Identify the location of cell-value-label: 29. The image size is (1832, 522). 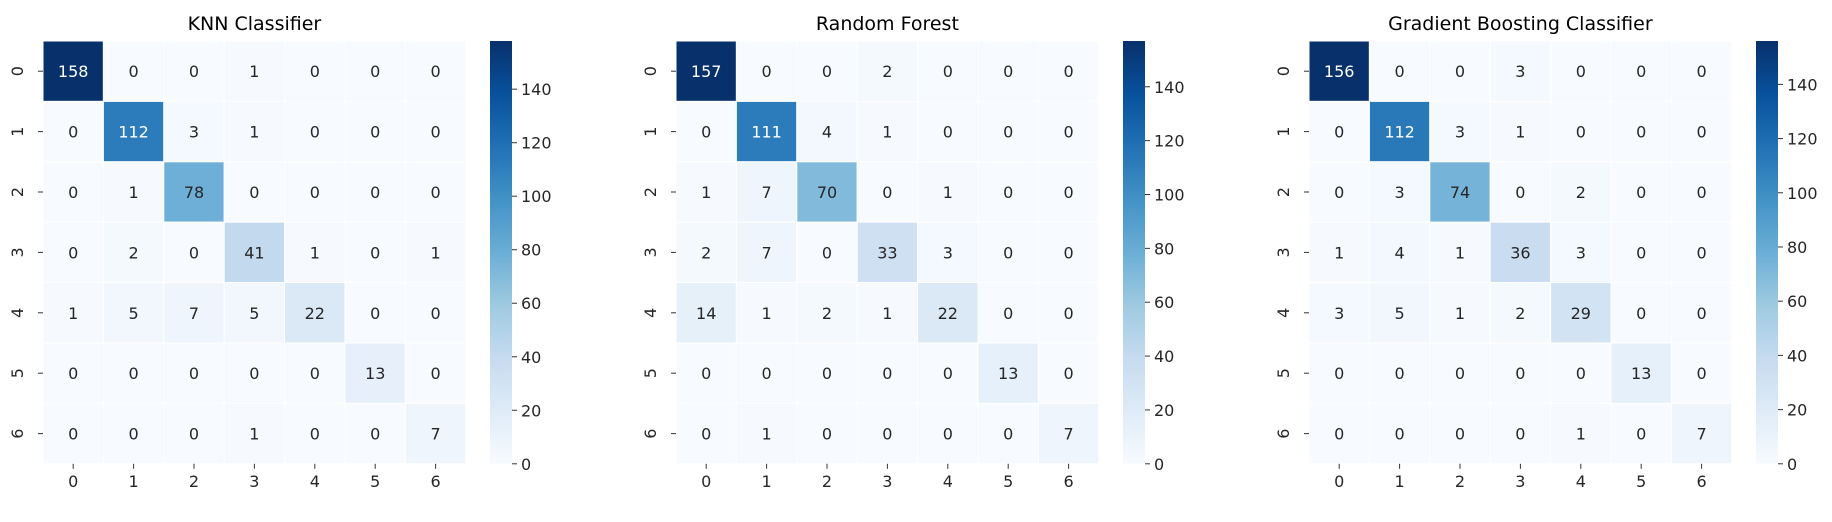
(1581, 313).